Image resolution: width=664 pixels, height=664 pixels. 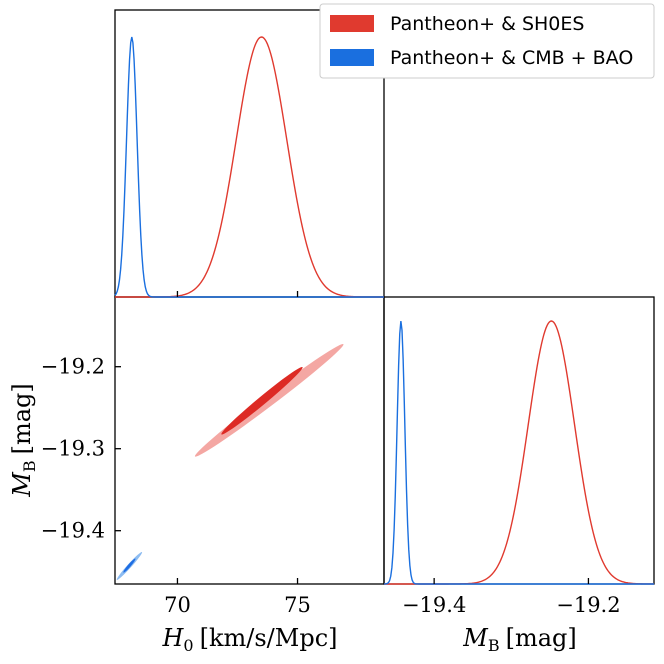 What do you see at coordinates (511, 58) in the screenshot?
I see `legend-label-cmb-bao: Pantheon+ & CMB + BAO` at bounding box center [511, 58].